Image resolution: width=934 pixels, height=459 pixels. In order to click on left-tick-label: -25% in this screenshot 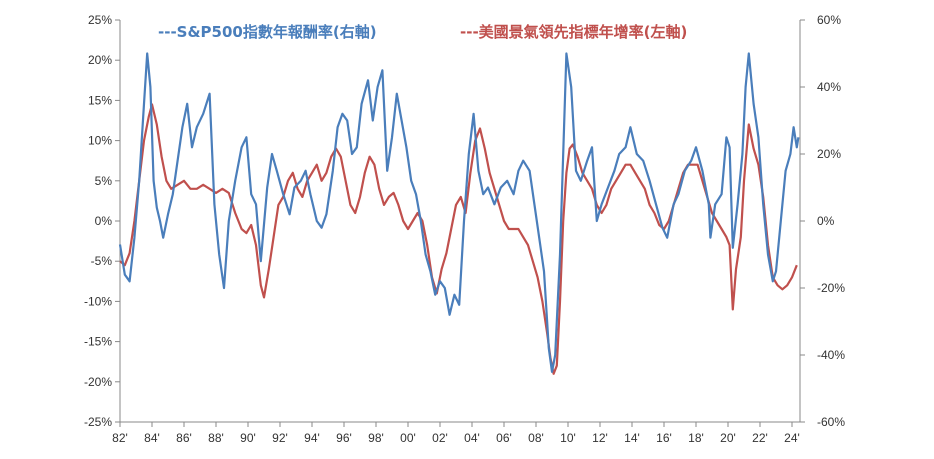, I will do `click(98, 422)`.